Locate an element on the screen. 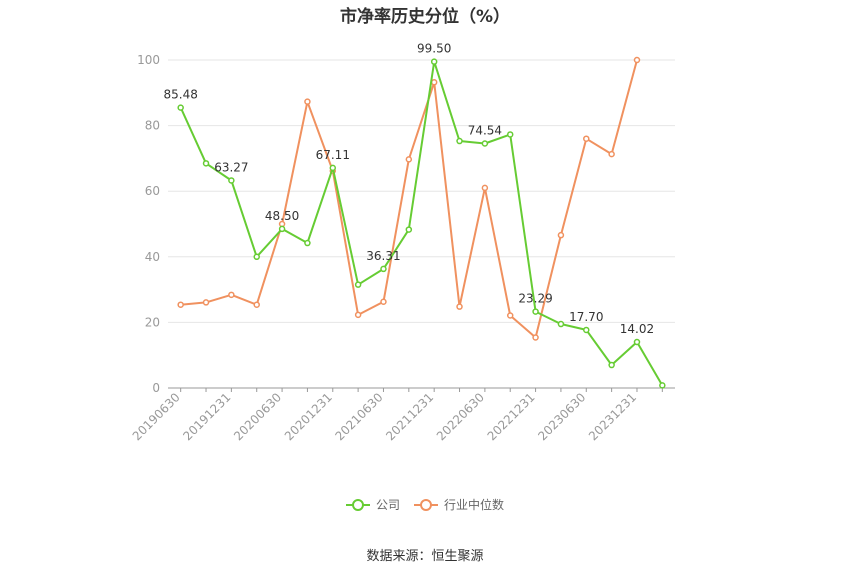 The image size is (850, 575). company-data-label: 14.02 is located at coordinates (637, 329).